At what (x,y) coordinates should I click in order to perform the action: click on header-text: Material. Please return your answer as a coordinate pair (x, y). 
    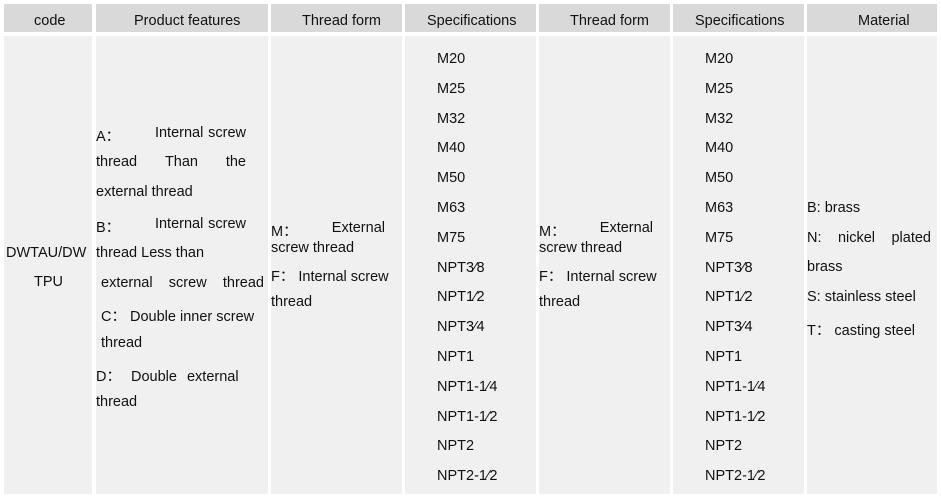
    Looking at the image, I should click on (884, 21).